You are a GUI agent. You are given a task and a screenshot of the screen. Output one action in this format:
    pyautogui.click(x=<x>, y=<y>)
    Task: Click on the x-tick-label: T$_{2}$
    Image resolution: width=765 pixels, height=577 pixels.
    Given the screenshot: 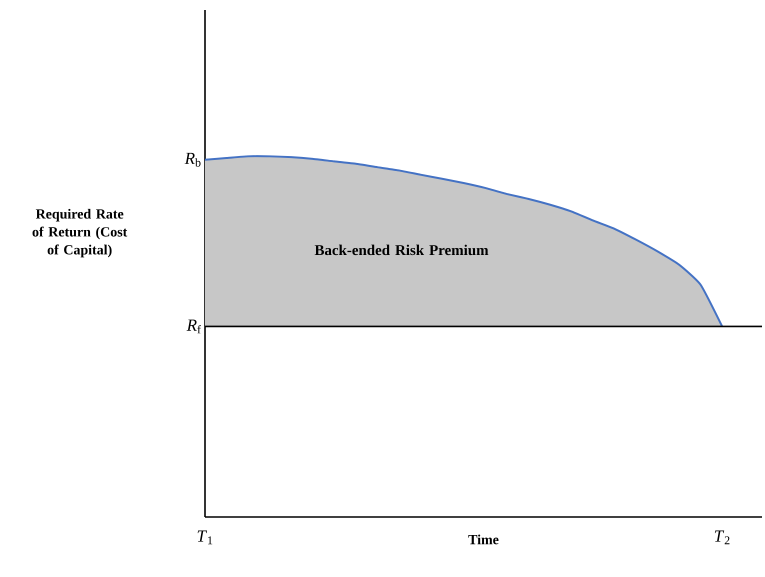 What is the action you would take?
    pyautogui.click(x=722, y=537)
    